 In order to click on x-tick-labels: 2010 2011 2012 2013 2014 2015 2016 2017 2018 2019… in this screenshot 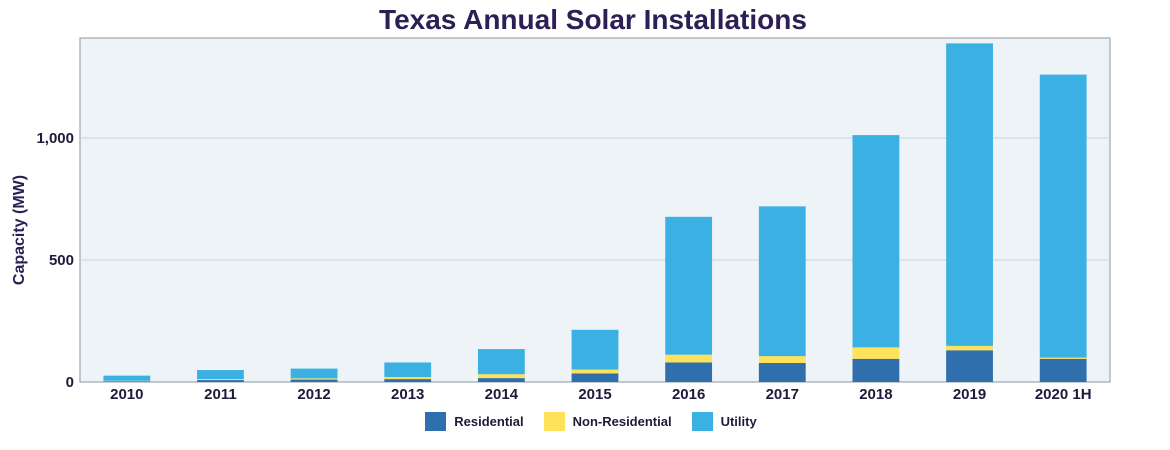, I will do `click(600, 394)`.